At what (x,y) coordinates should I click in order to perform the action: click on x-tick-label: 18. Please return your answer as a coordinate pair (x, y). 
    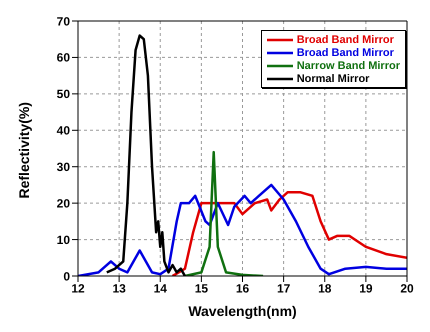
    Looking at the image, I should click on (325, 289).